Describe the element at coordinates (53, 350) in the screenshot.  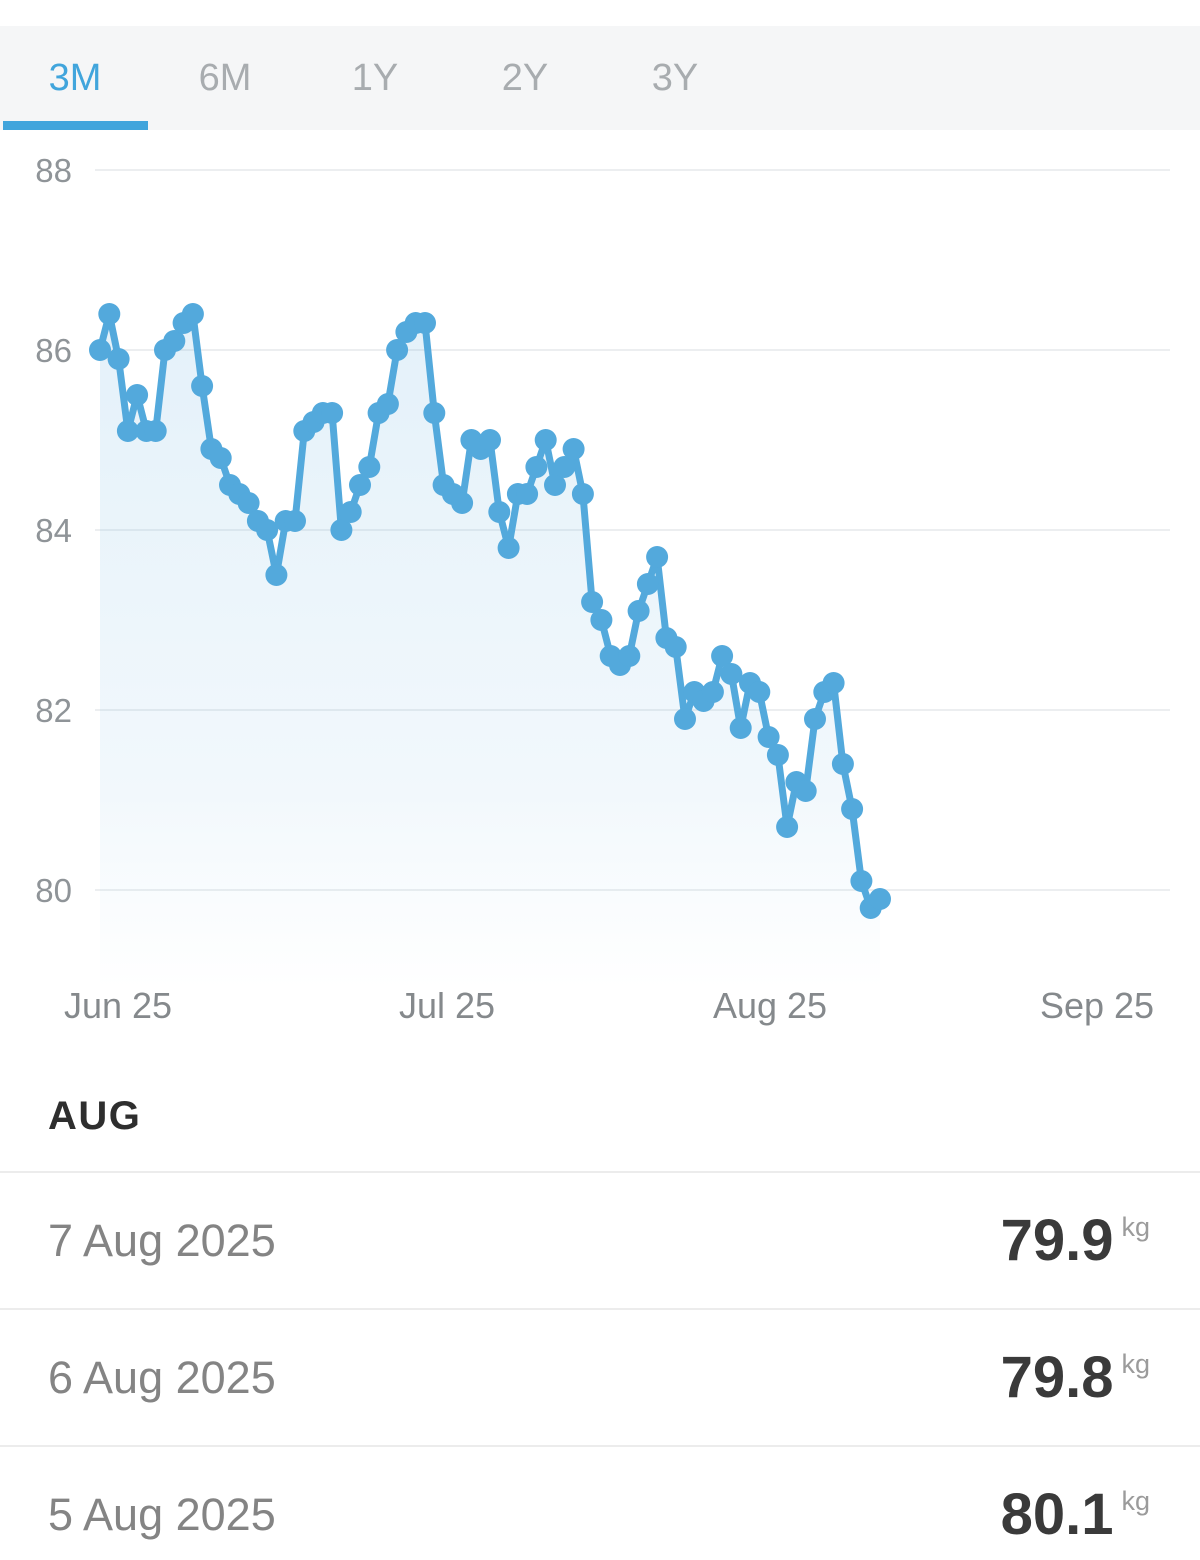
I see `y-axis-tick-label: 86` at that location.